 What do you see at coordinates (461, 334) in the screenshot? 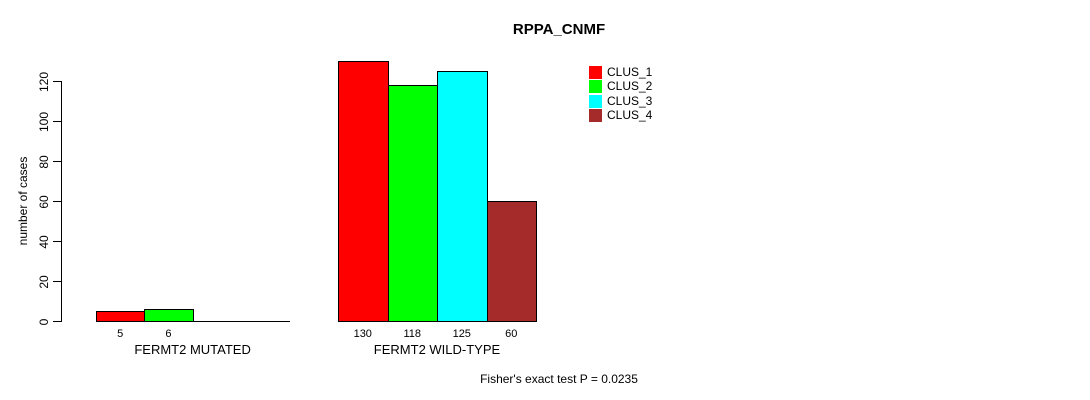
I see `bar-value-label: 125` at bounding box center [461, 334].